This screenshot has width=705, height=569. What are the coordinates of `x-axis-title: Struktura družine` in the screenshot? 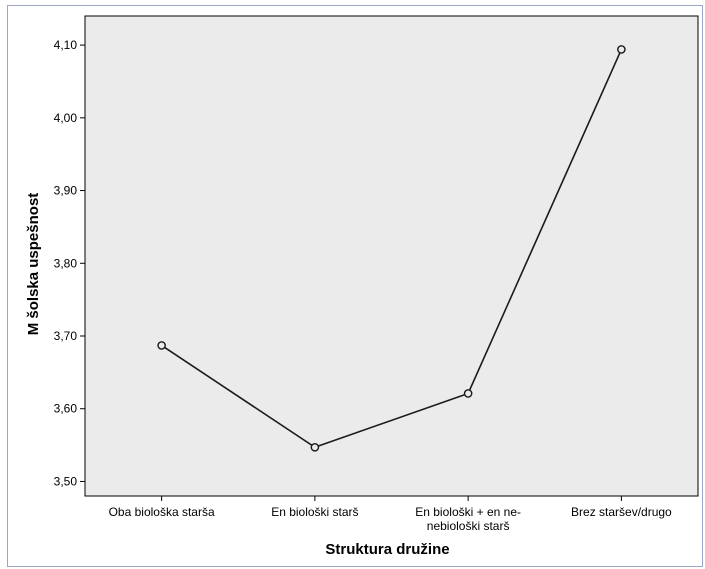 It's located at (387, 549).